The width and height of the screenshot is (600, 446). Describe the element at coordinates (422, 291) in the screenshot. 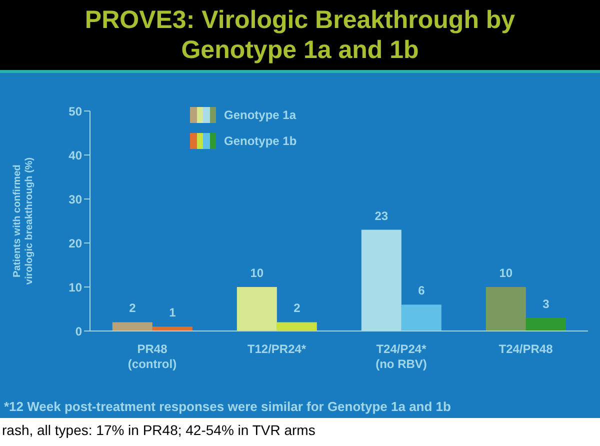

I see `data-label: 6` at that location.